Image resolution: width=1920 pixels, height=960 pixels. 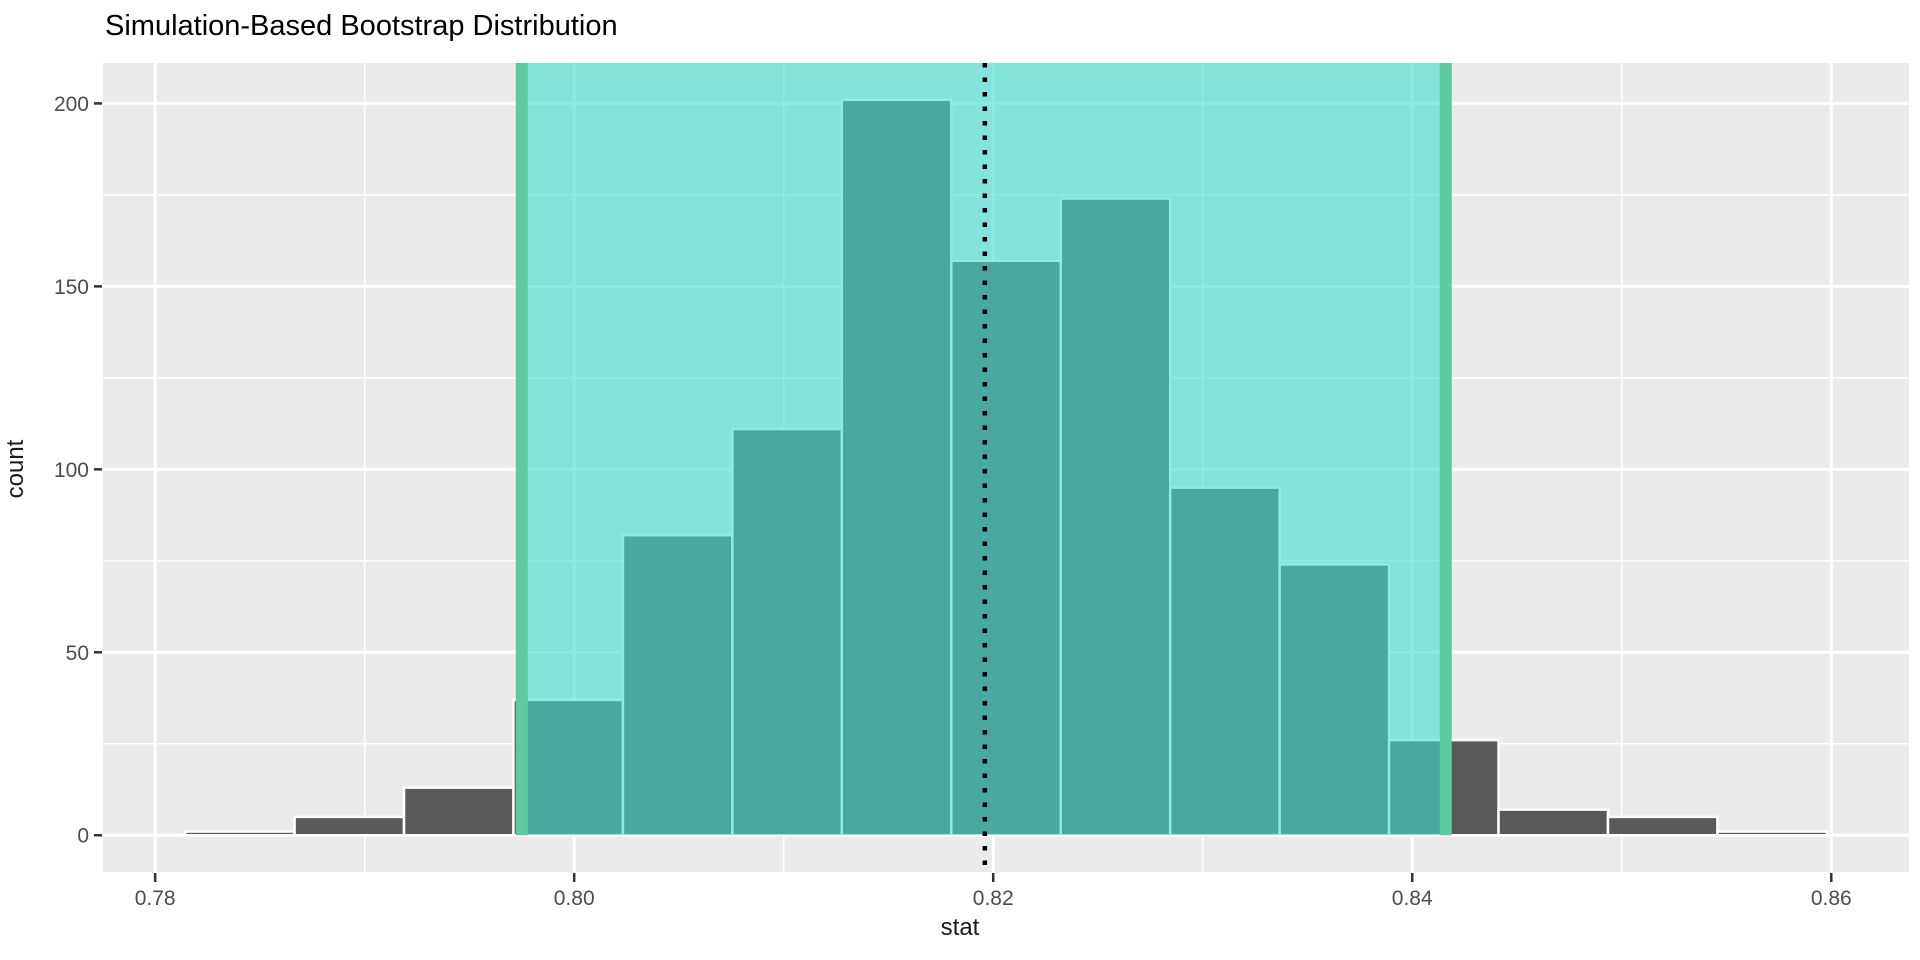 I want to click on x-tick-label: 0.78, so click(x=155, y=898).